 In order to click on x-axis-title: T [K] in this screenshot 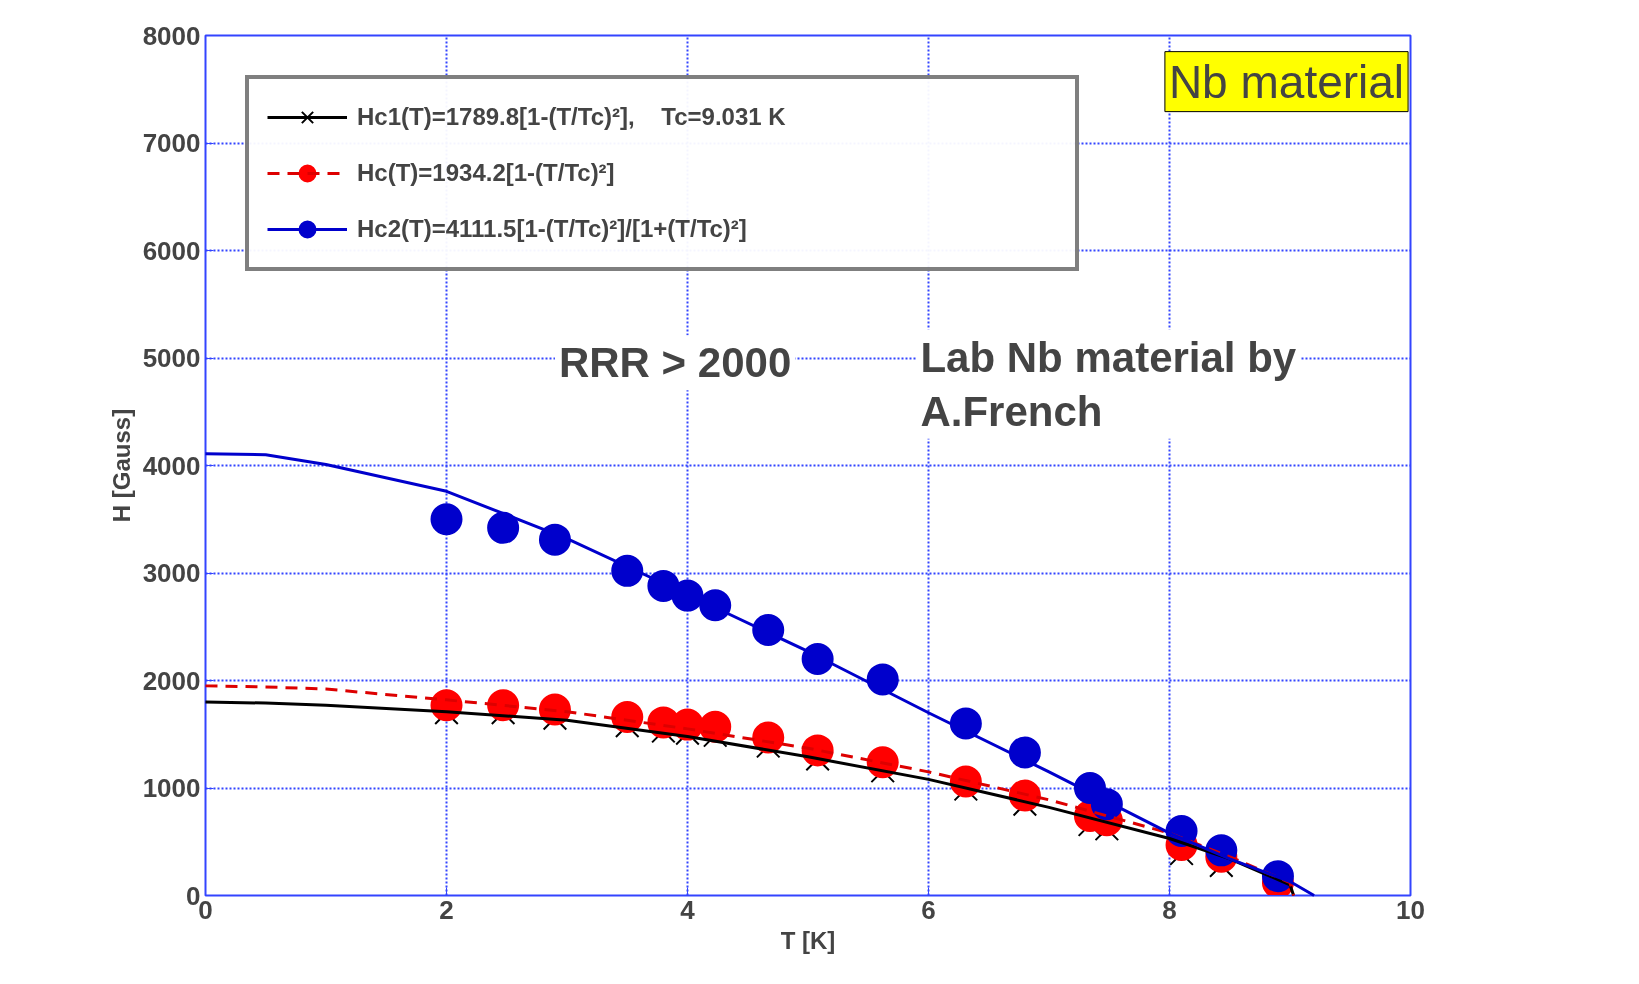, I will do `click(808, 940)`.